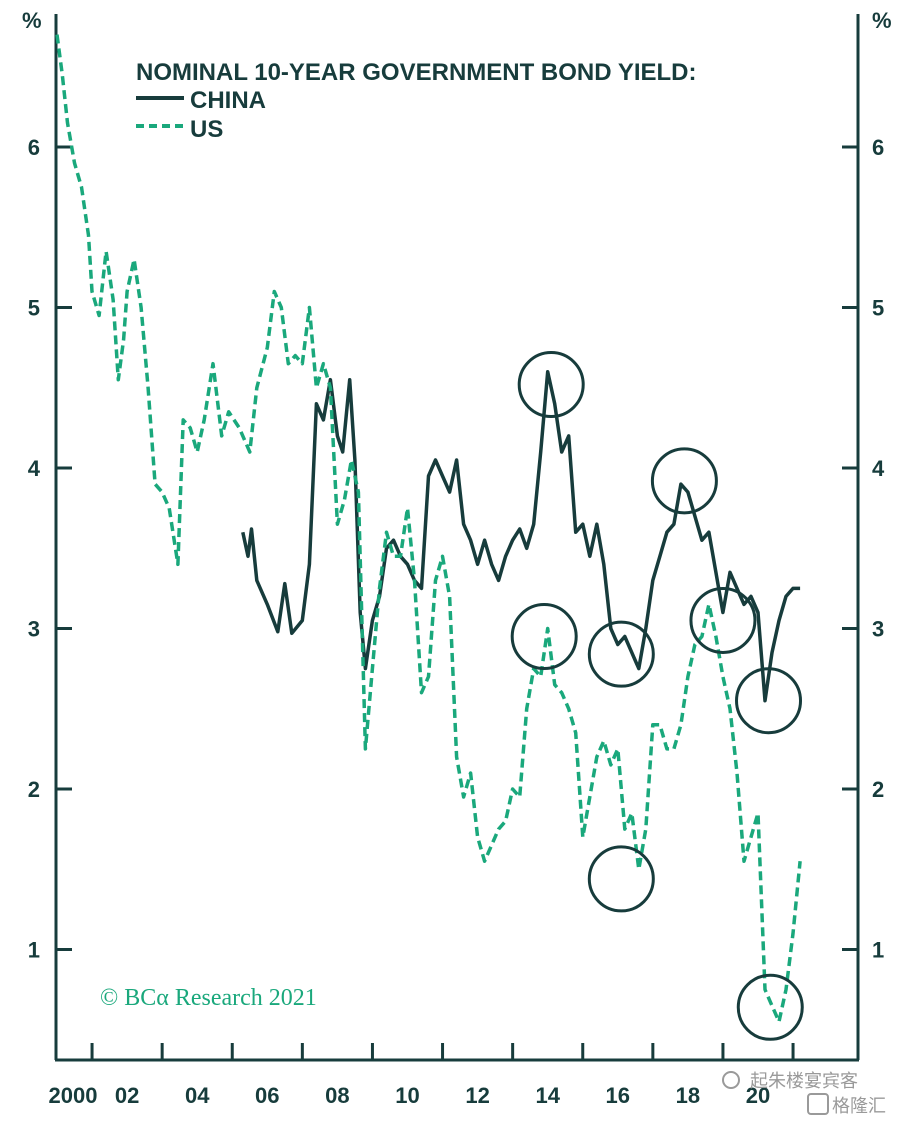 The width and height of the screenshot is (912, 1124). I want to click on y-tick-label-left: 1, so click(34, 950).